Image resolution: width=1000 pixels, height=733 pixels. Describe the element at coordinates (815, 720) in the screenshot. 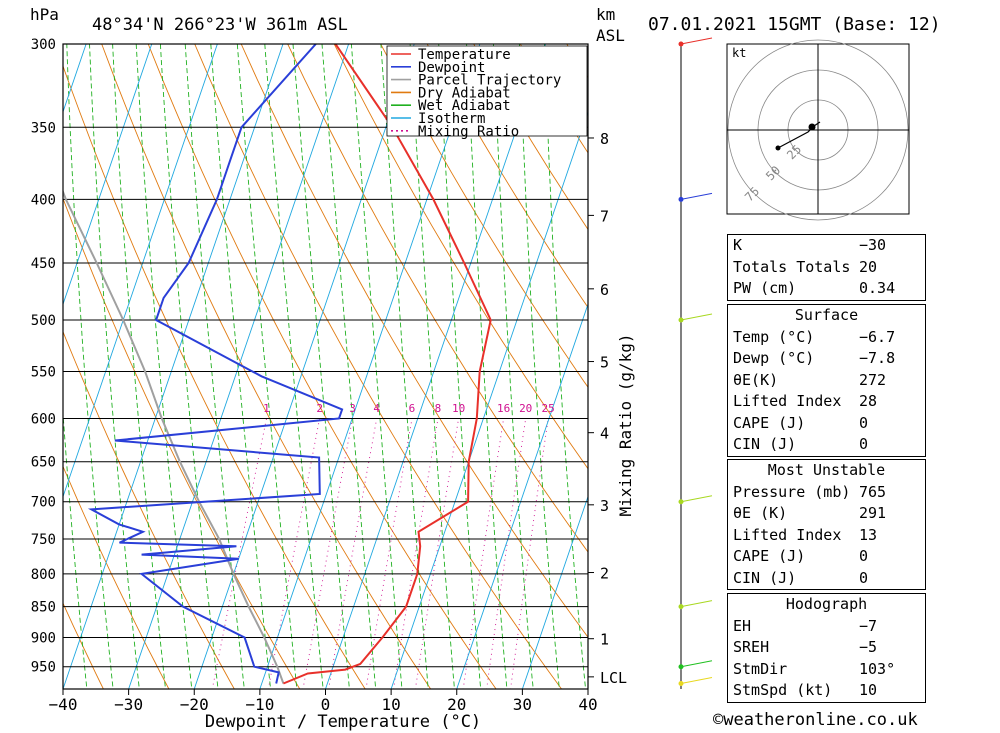

I see `credit-text: ©weatheronline.co.uk` at that location.